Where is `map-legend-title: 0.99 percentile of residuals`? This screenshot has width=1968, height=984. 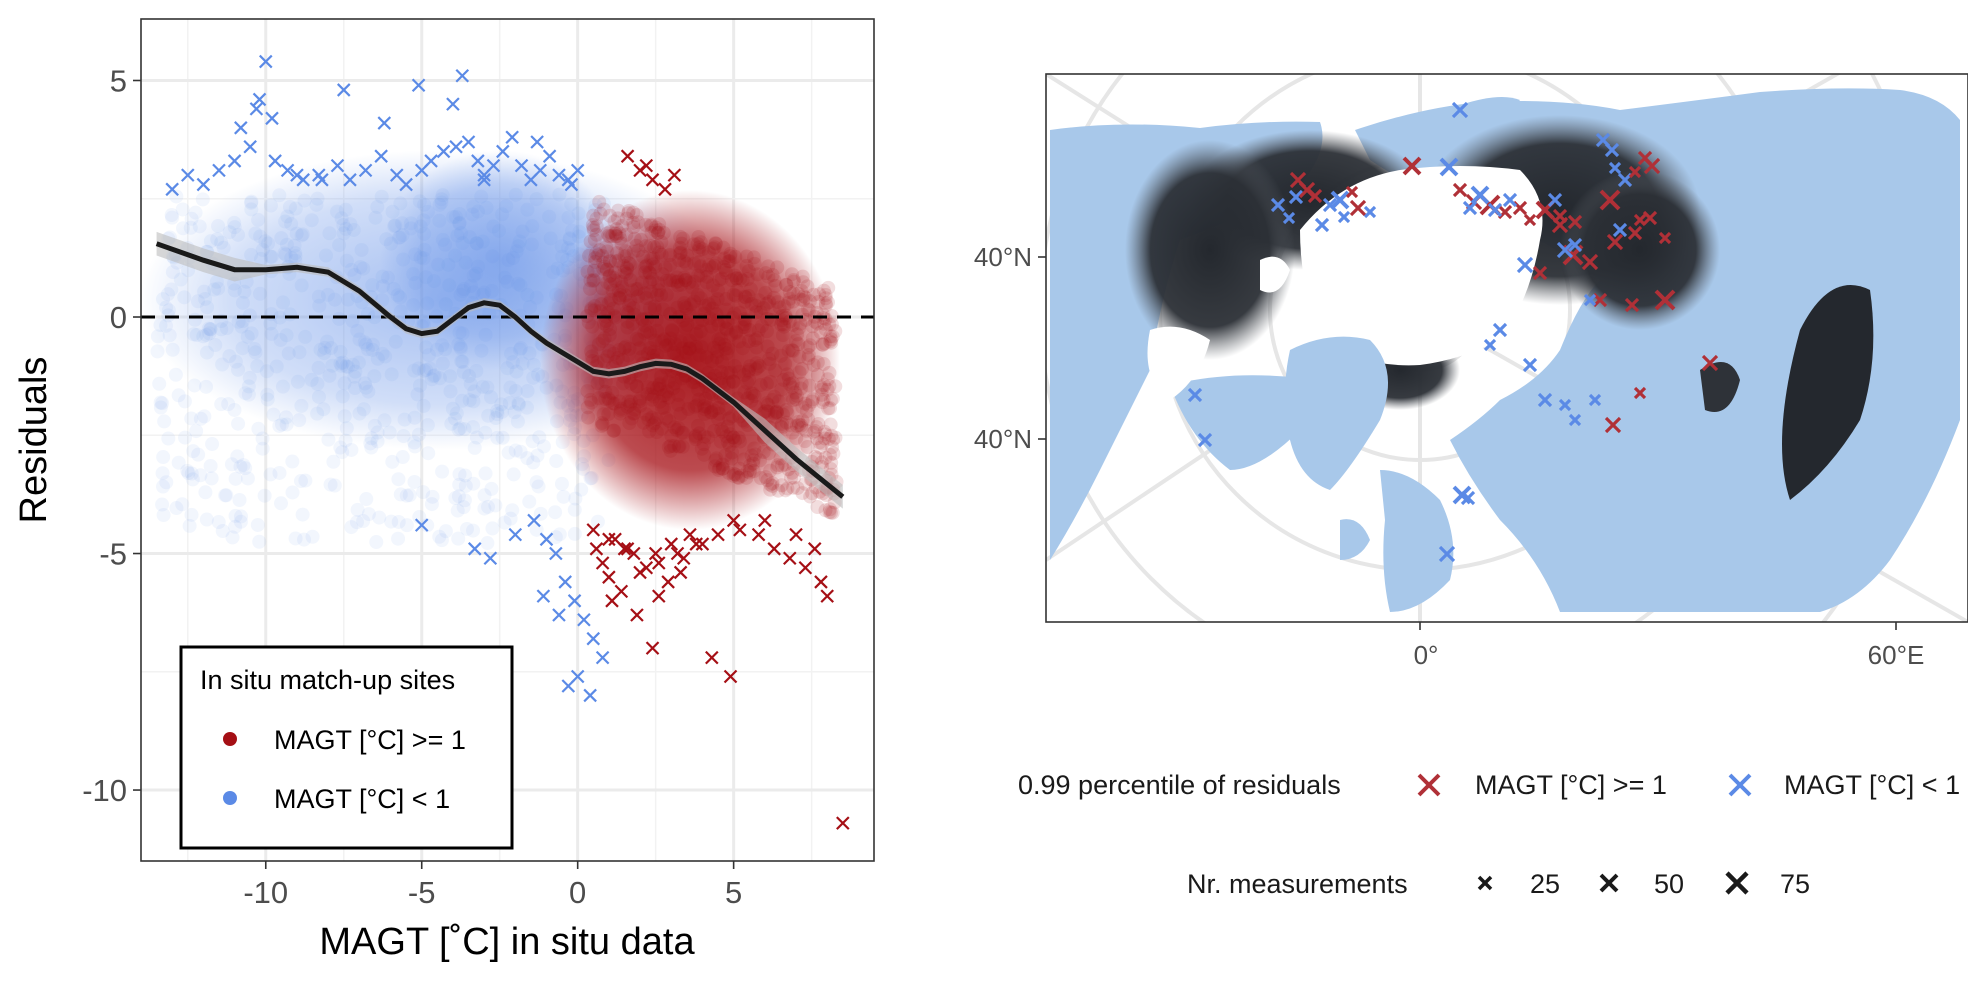 map-legend-title: 0.99 percentile of residuals is located at coordinates (1179, 785).